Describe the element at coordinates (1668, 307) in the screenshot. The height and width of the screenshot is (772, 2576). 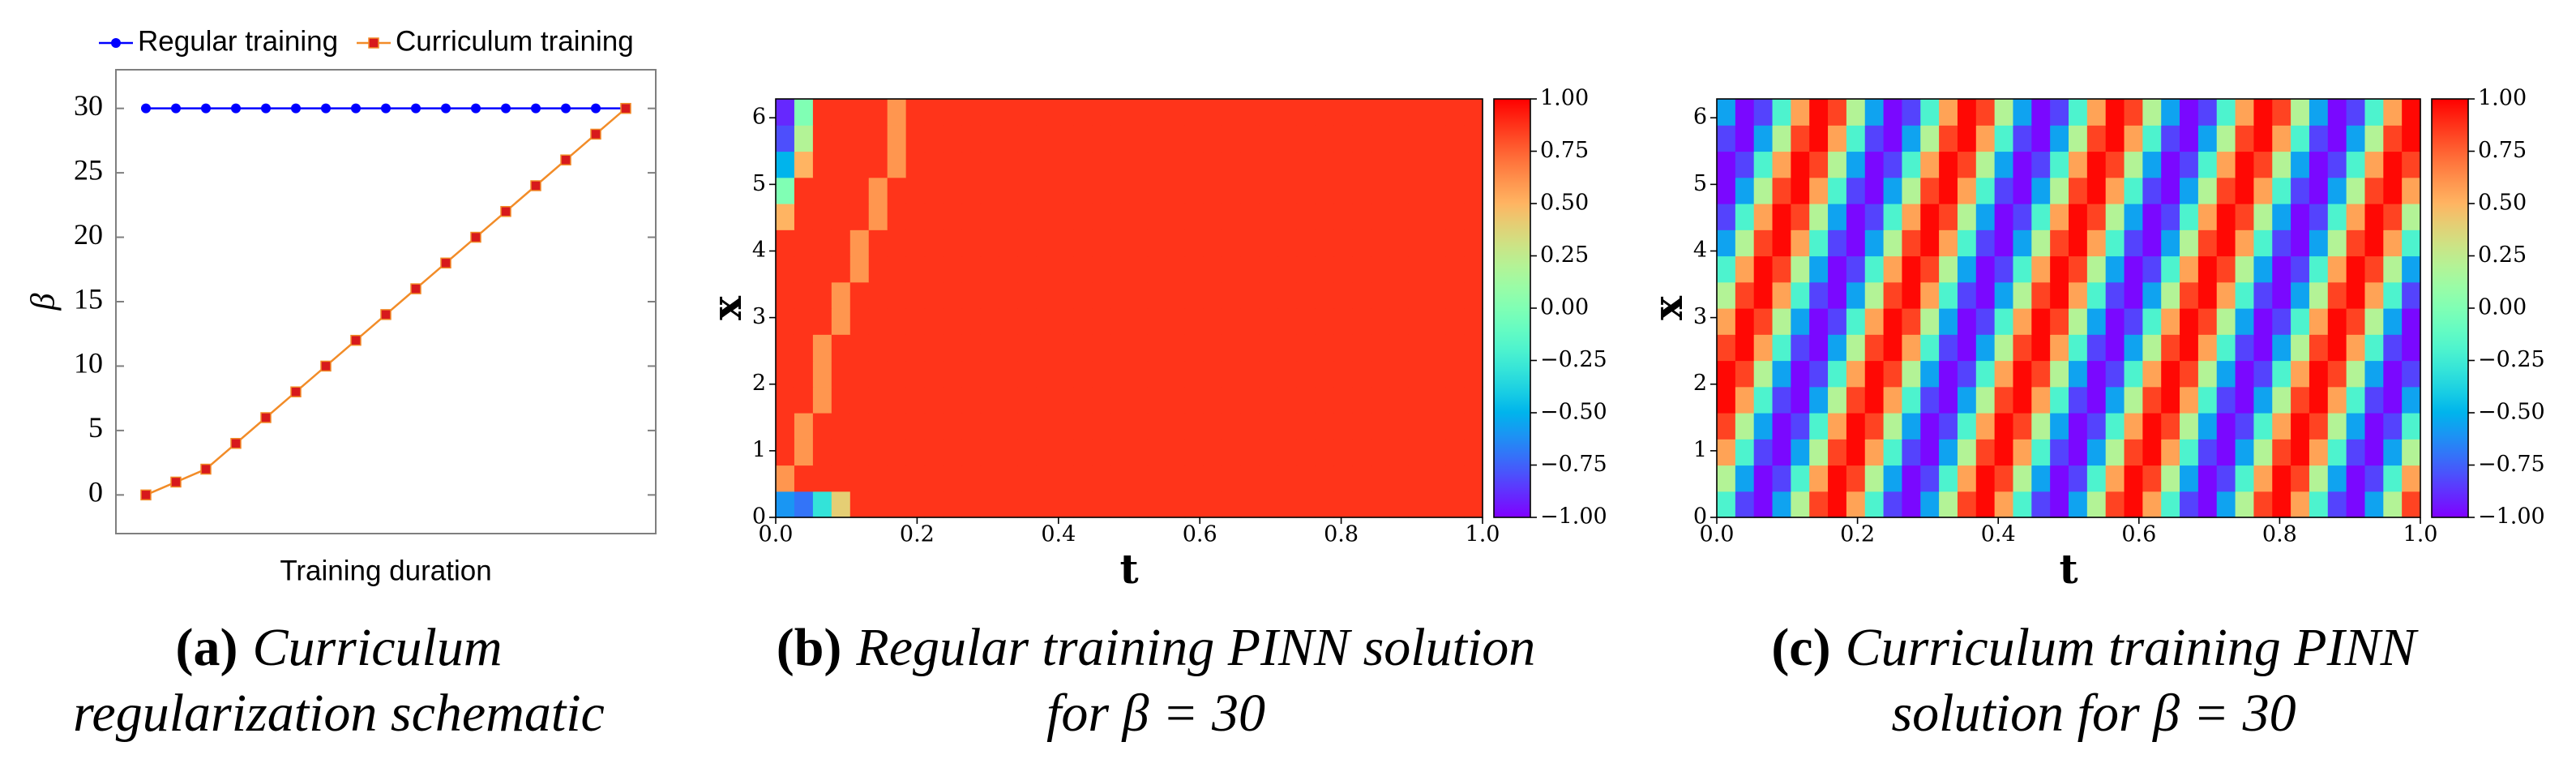
I see `y-axis-label: x` at that location.